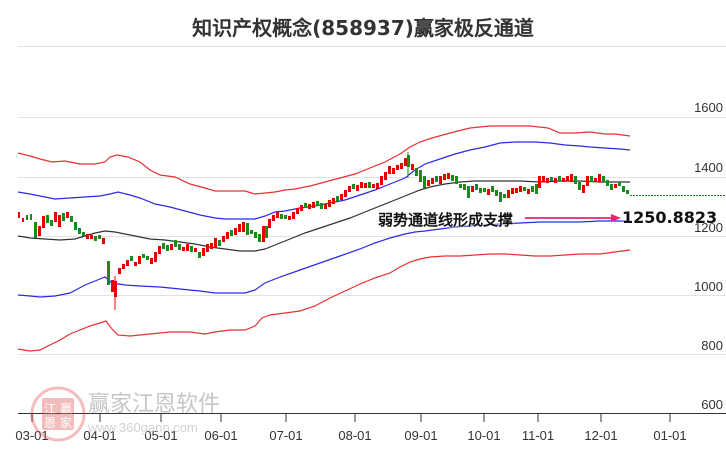 The height and width of the screenshot is (450, 726). Describe the element at coordinates (221, 435) in the screenshot. I see `x-tick-label: 06-01` at that location.